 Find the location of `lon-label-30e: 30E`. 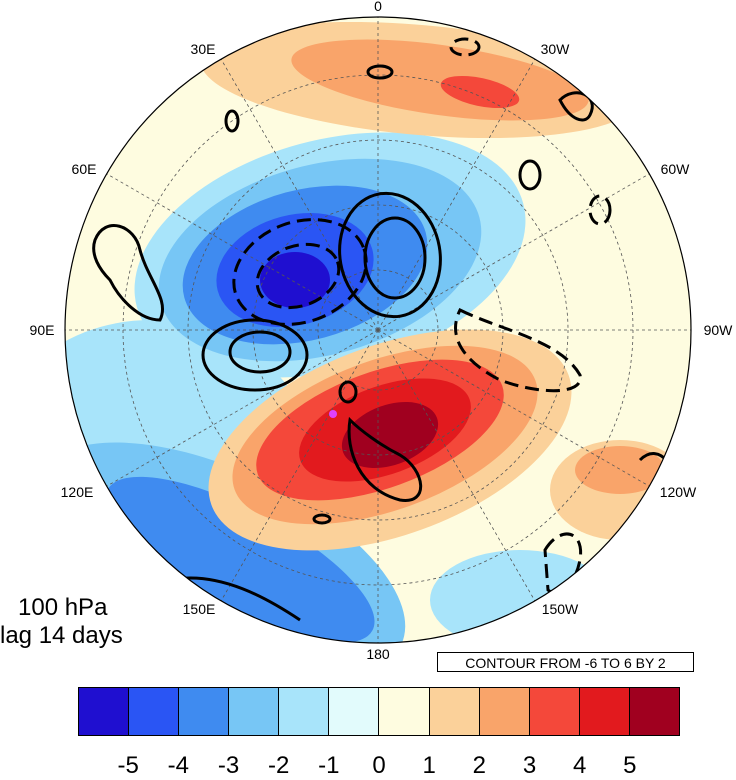

lon-label-30e: 30E is located at coordinates (203, 49).